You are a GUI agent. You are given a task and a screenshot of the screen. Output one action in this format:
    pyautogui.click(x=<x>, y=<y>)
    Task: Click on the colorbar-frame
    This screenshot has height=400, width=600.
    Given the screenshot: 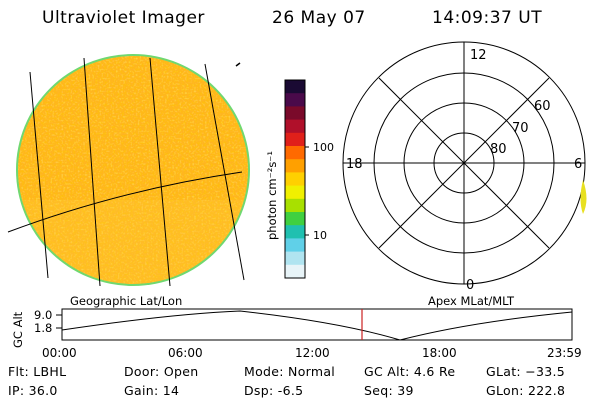 What is the action you would take?
    pyautogui.click(x=295, y=179)
    